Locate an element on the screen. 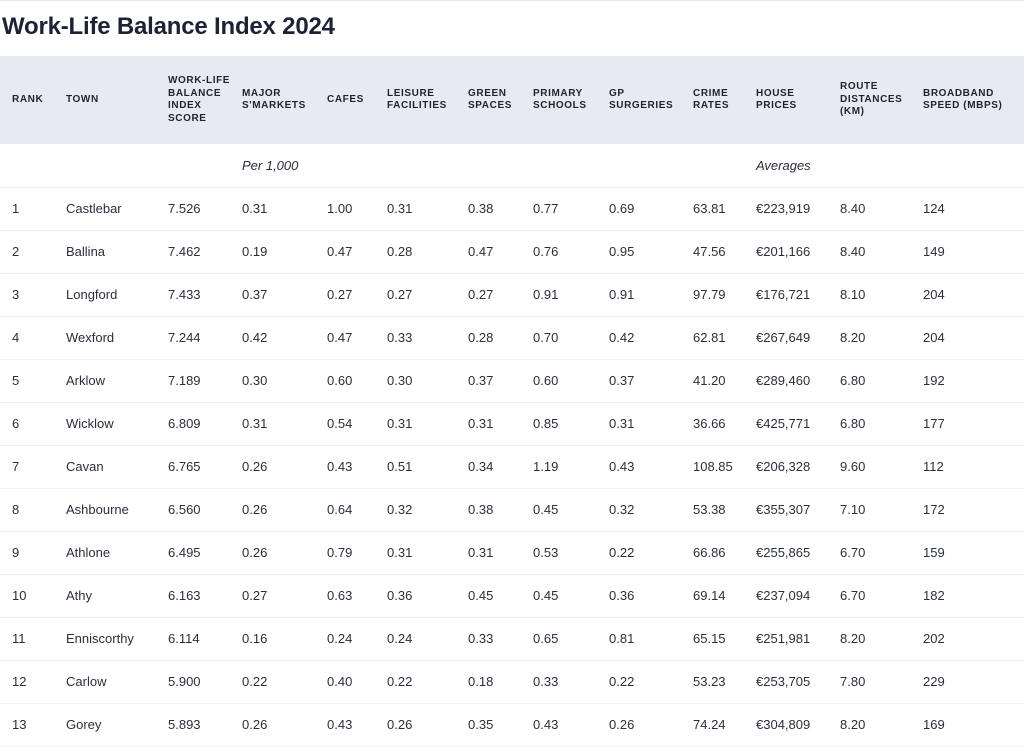 This screenshot has height=747, width=1024. header-leisure: LEISURE FACILITIES is located at coordinates (417, 99).